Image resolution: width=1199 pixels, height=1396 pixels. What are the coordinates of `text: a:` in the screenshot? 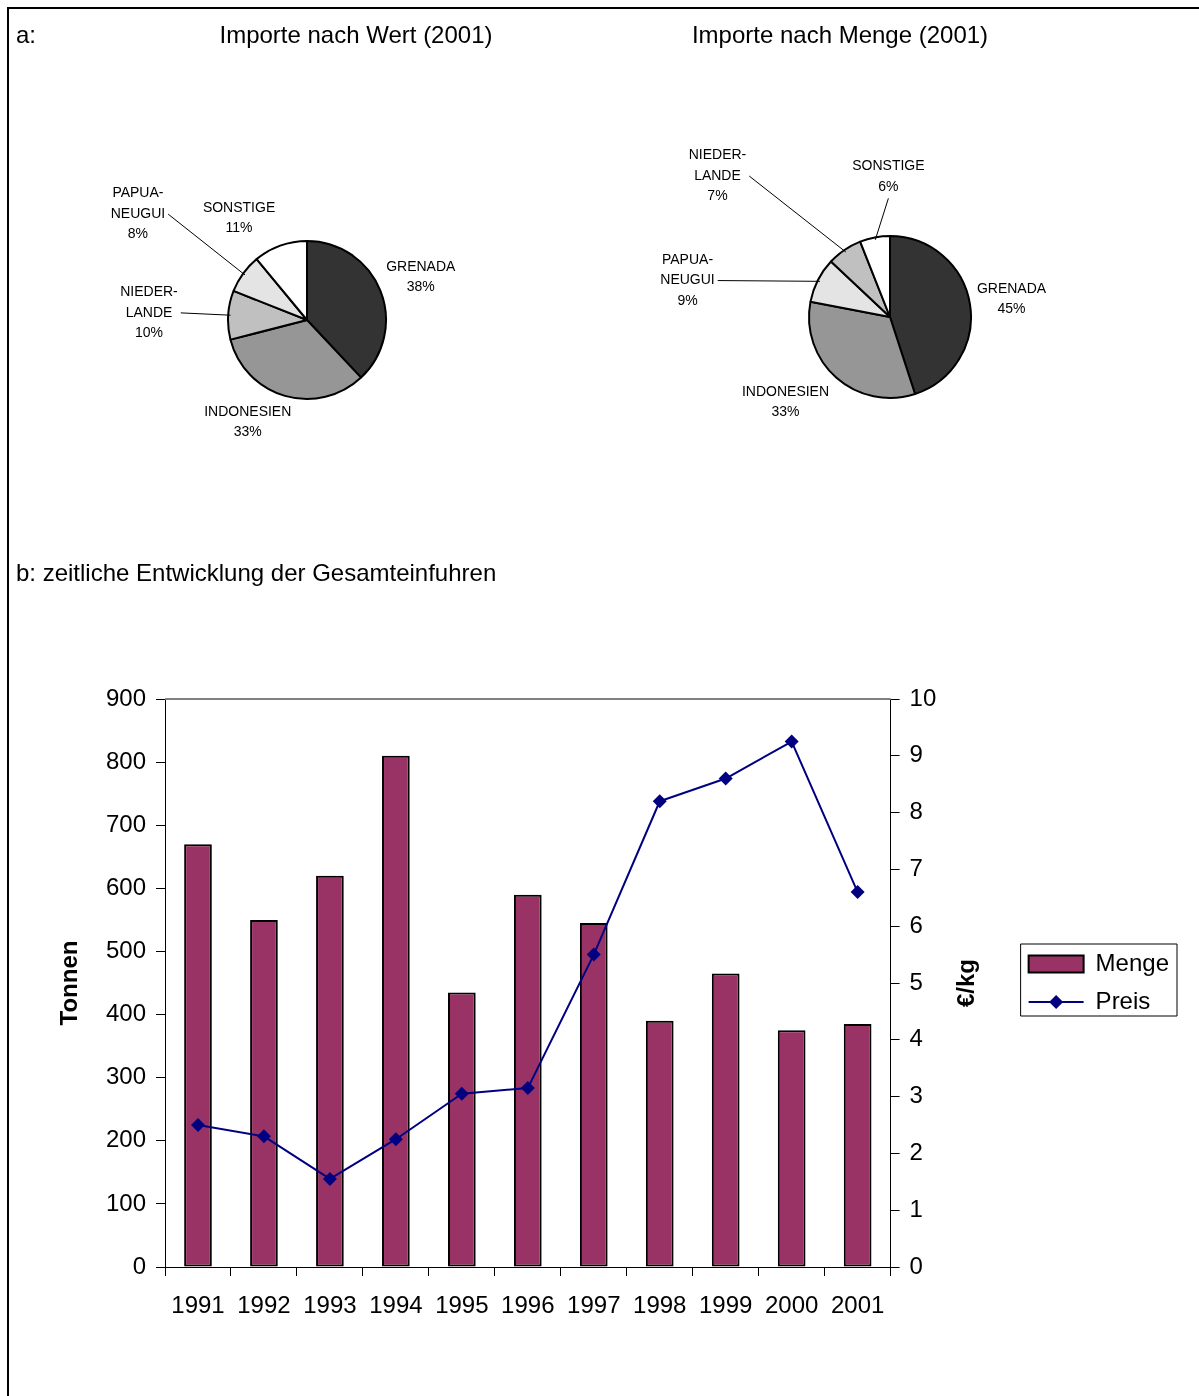 It's located at (26, 35).